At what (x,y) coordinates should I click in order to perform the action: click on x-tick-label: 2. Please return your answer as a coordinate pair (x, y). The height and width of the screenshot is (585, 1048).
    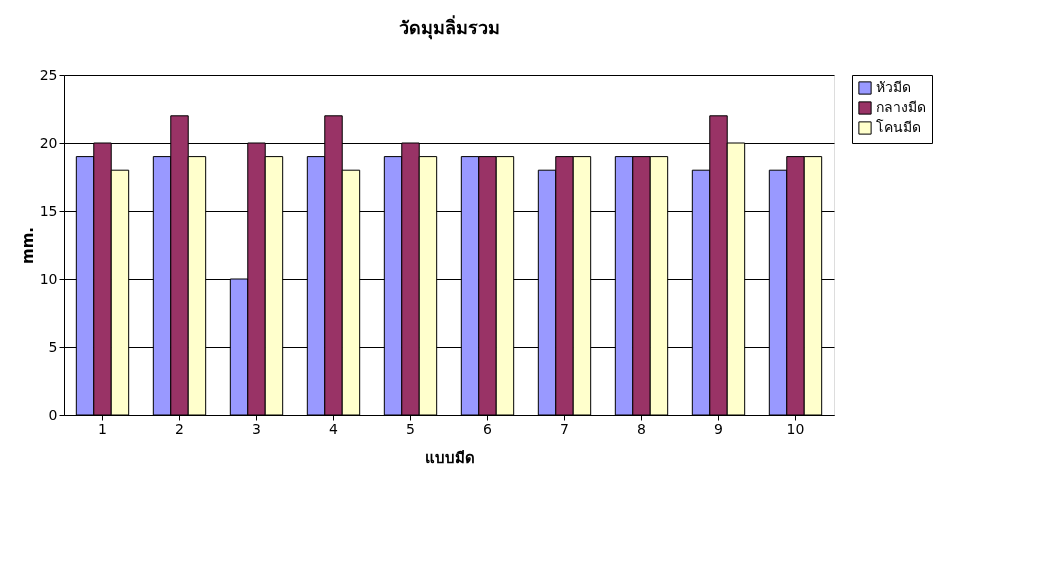
    Looking at the image, I should click on (179, 428).